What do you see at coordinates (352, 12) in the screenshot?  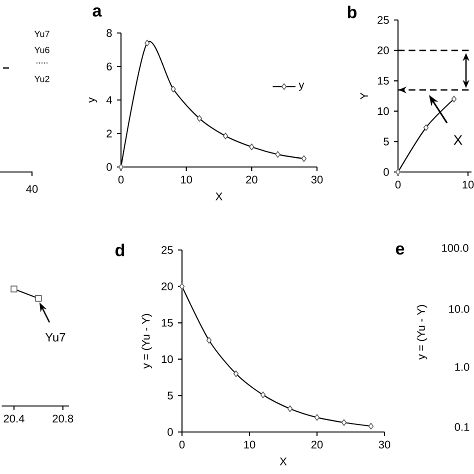 I see `chart-title: b` at bounding box center [352, 12].